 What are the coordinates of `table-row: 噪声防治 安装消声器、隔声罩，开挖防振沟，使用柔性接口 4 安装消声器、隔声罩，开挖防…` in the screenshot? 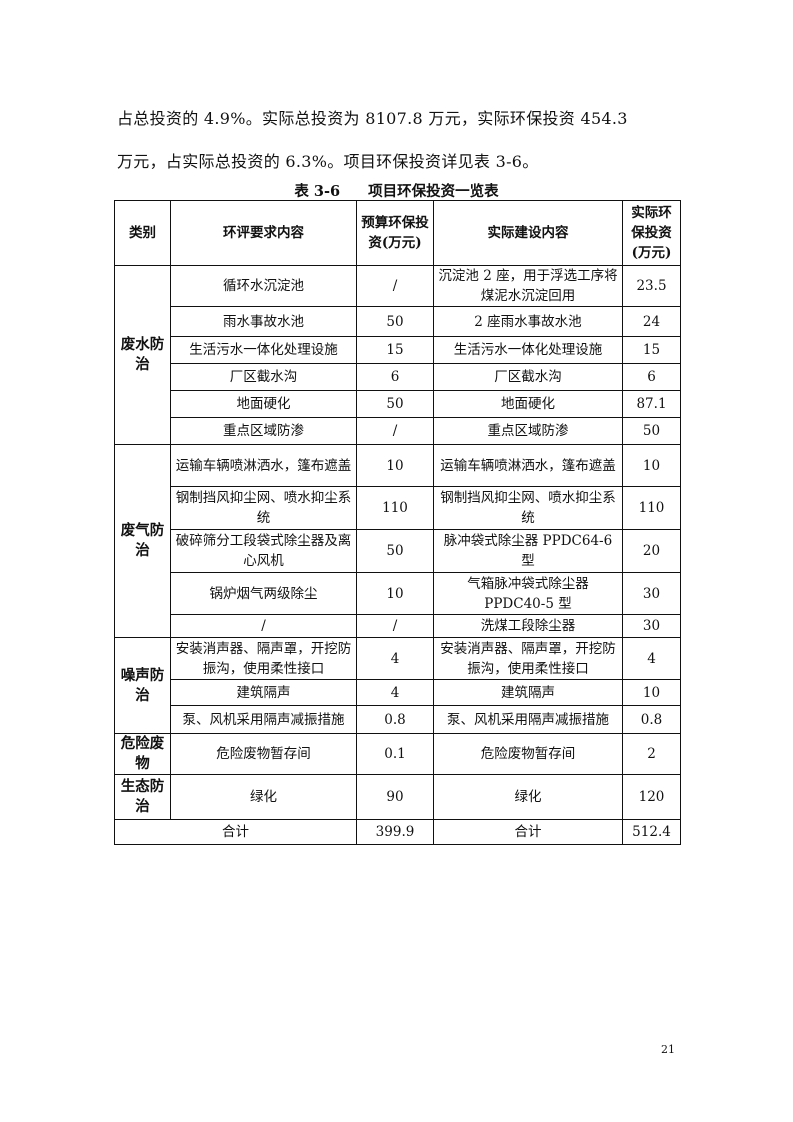 It's located at (397, 685).